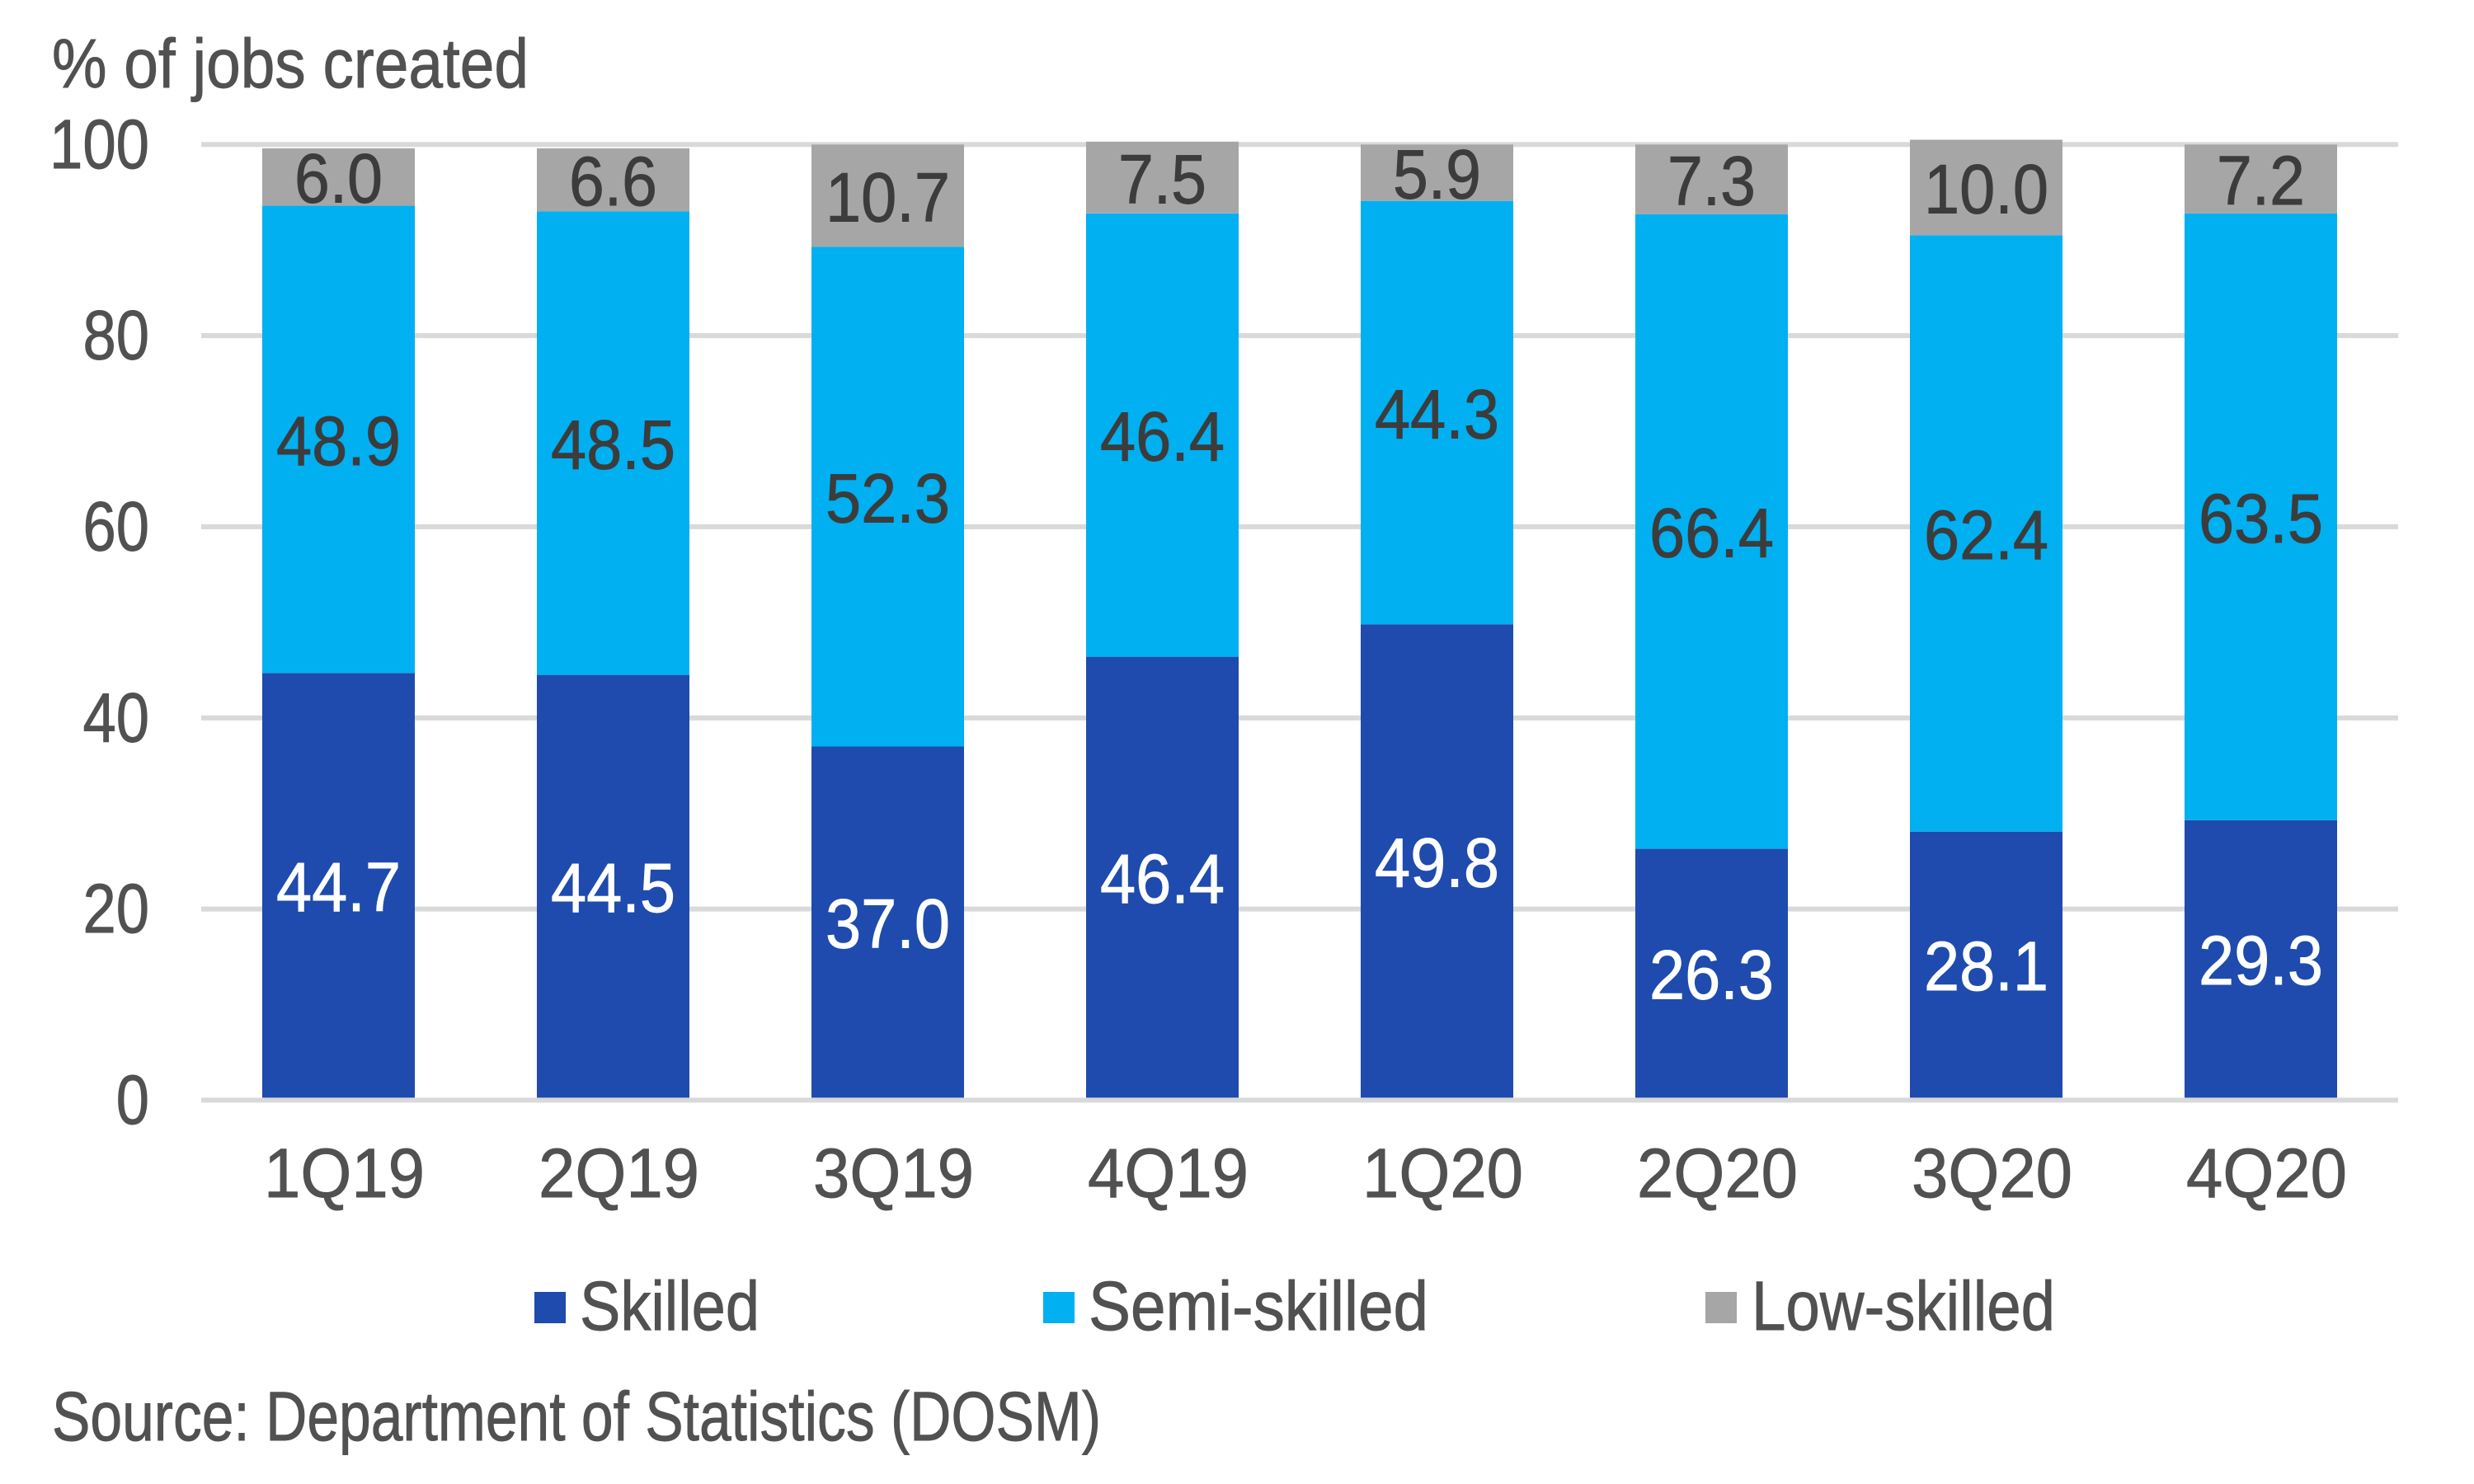 The width and height of the screenshot is (2474, 1484). Describe the element at coordinates (1168, 1173) in the screenshot. I see `svg-text: 4Q19` at that location.